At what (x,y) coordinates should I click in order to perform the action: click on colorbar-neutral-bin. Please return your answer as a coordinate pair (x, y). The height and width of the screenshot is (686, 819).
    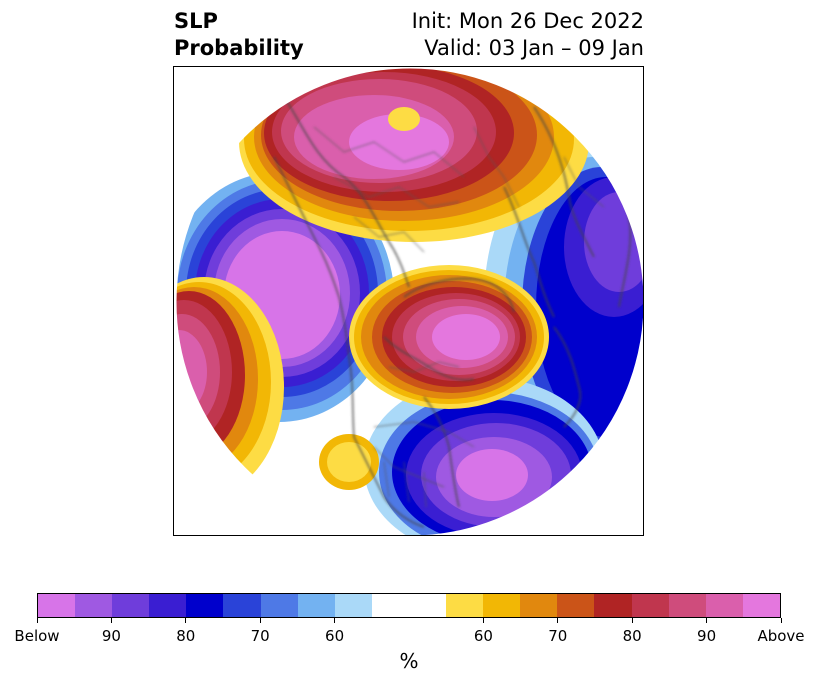
    Looking at the image, I should click on (409, 605).